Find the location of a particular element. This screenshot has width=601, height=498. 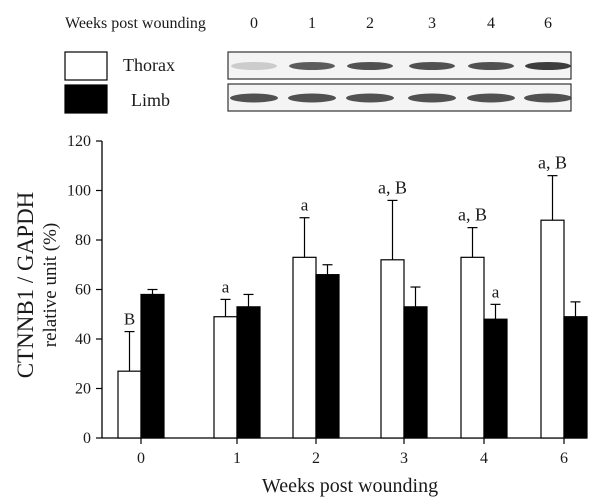

x-axis-title: Weeks post wounding is located at coordinates (350, 486).